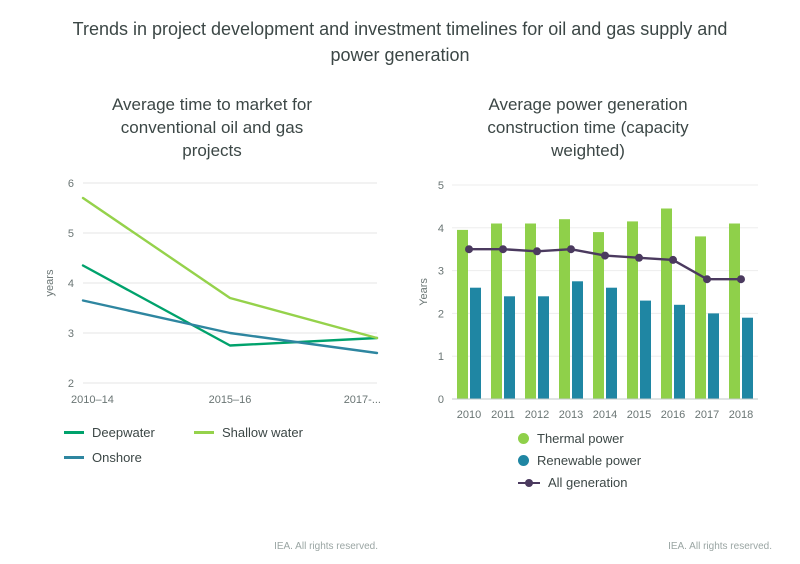  What do you see at coordinates (537, 415) in the screenshot?
I see `svg-text: 2012` at bounding box center [537, 415].